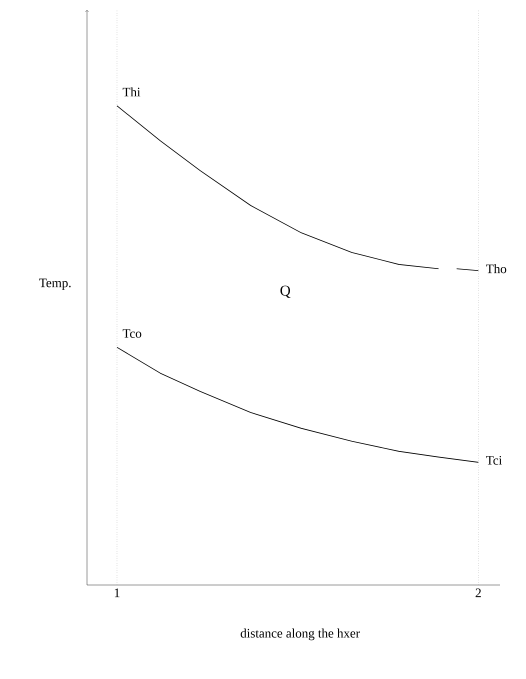 The height and width of the screenshot is (679, 526). Describe the element at coordinates (496, 269) in the screenshot. I see `annotation: Tho` at that location.